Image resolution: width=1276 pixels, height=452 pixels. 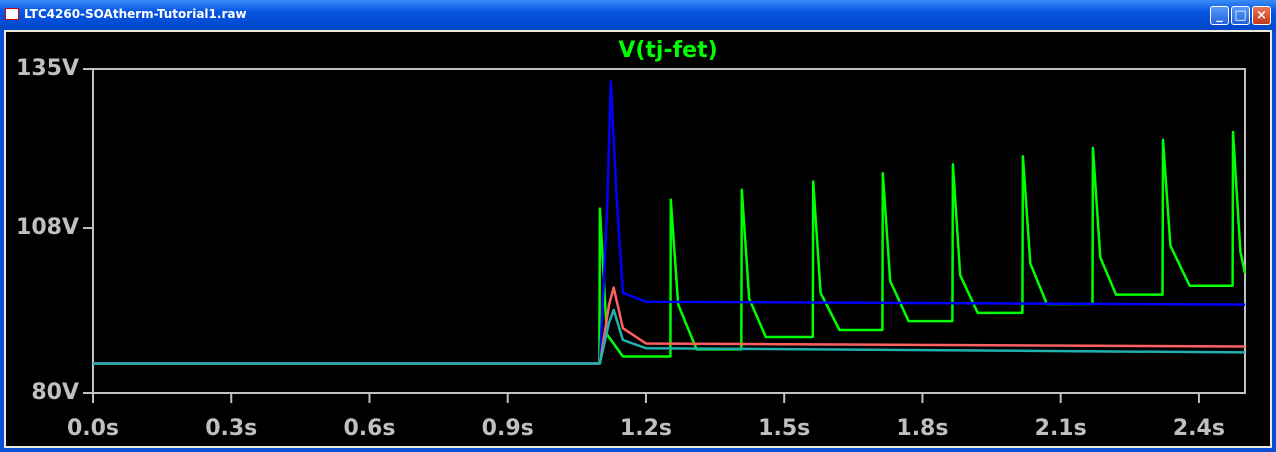 I want to click on x-tick-label: 2.4s, so click(x=1199, y=428).